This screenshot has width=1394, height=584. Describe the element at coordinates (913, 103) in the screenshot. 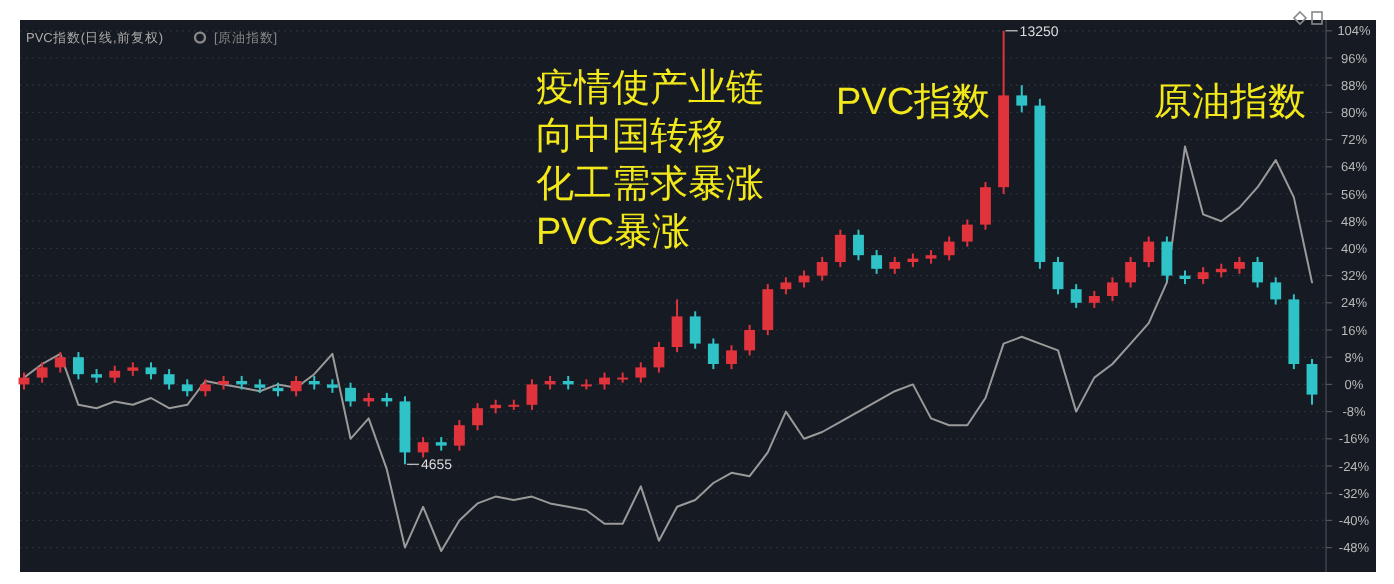

I see `series-label: PVC指数` at that location.